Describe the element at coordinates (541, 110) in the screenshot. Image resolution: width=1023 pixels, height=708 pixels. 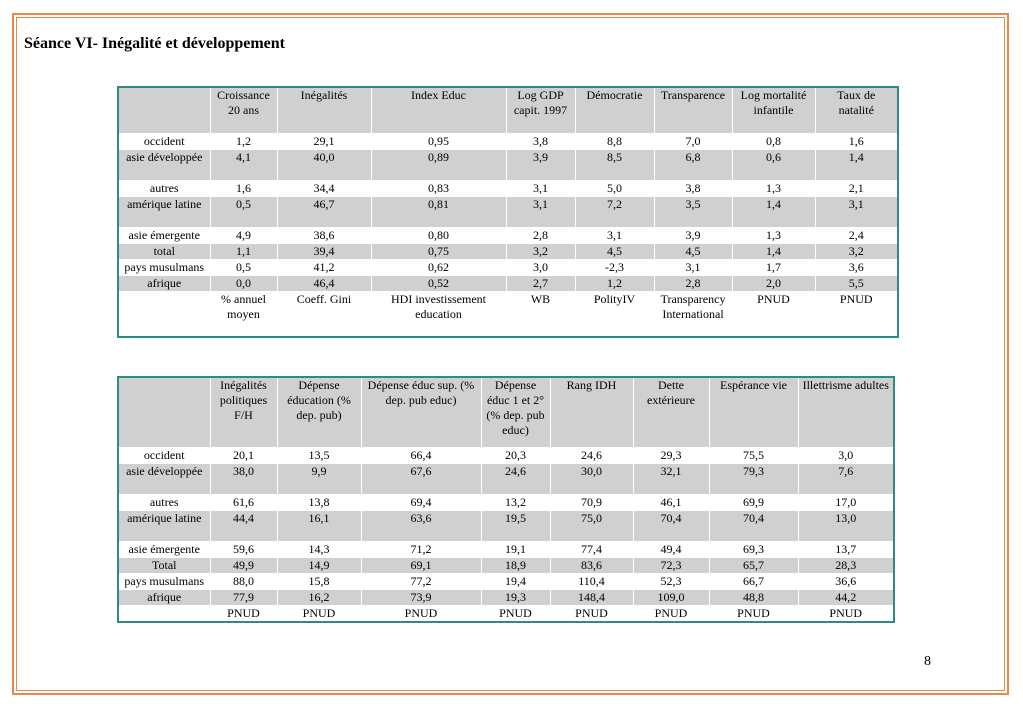
I see `column-header: Log GDP capit. 1997` at that location.